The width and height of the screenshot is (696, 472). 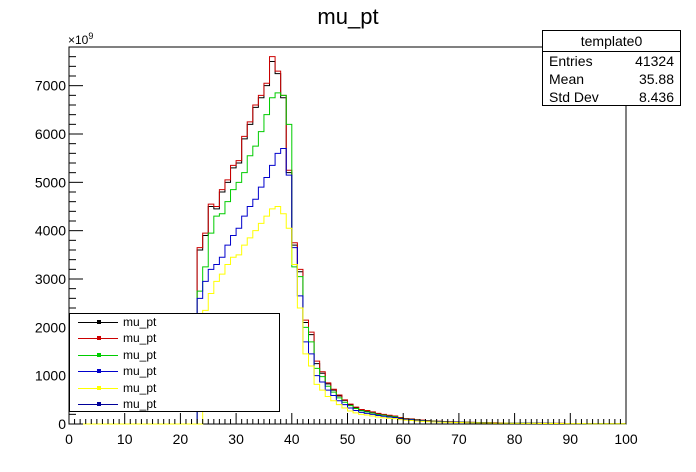 I want to click on y-tick-label: 3000, so click(x=50, y=279).